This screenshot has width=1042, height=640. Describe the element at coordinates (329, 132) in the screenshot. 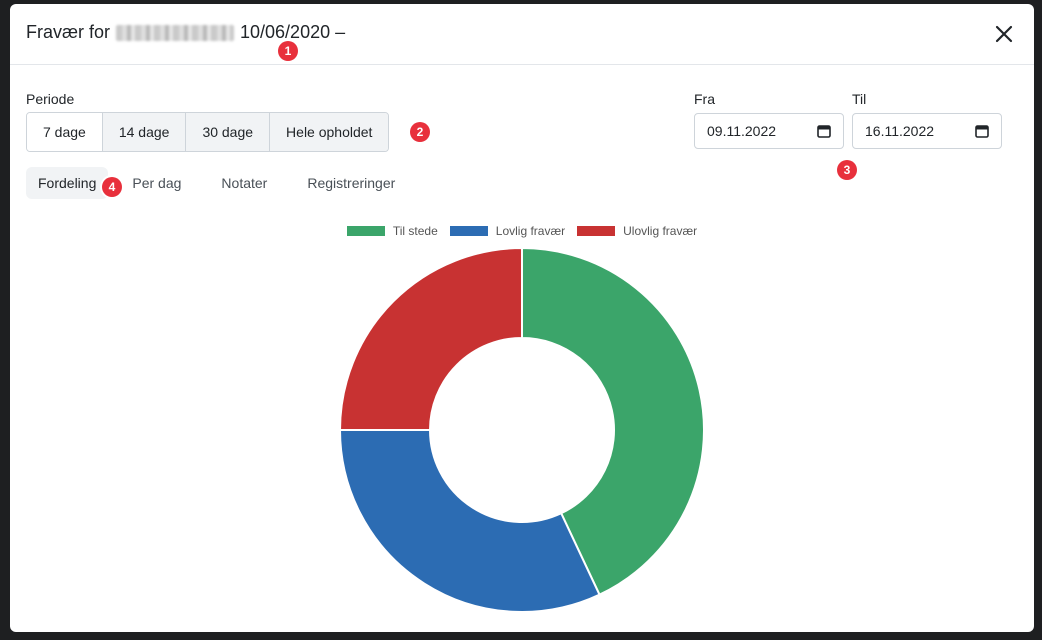

I see `periode-entire-stay-button: Hele opholdet` at that location.